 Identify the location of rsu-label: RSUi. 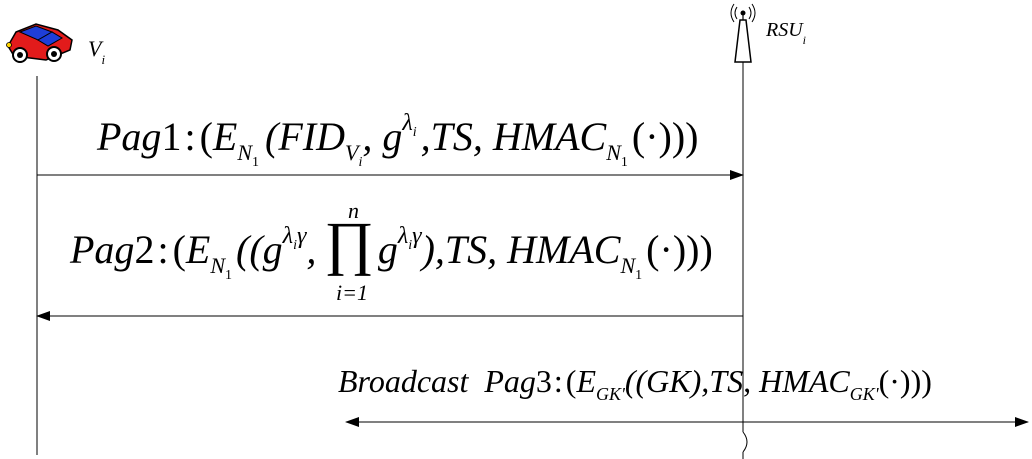
(785, 33).